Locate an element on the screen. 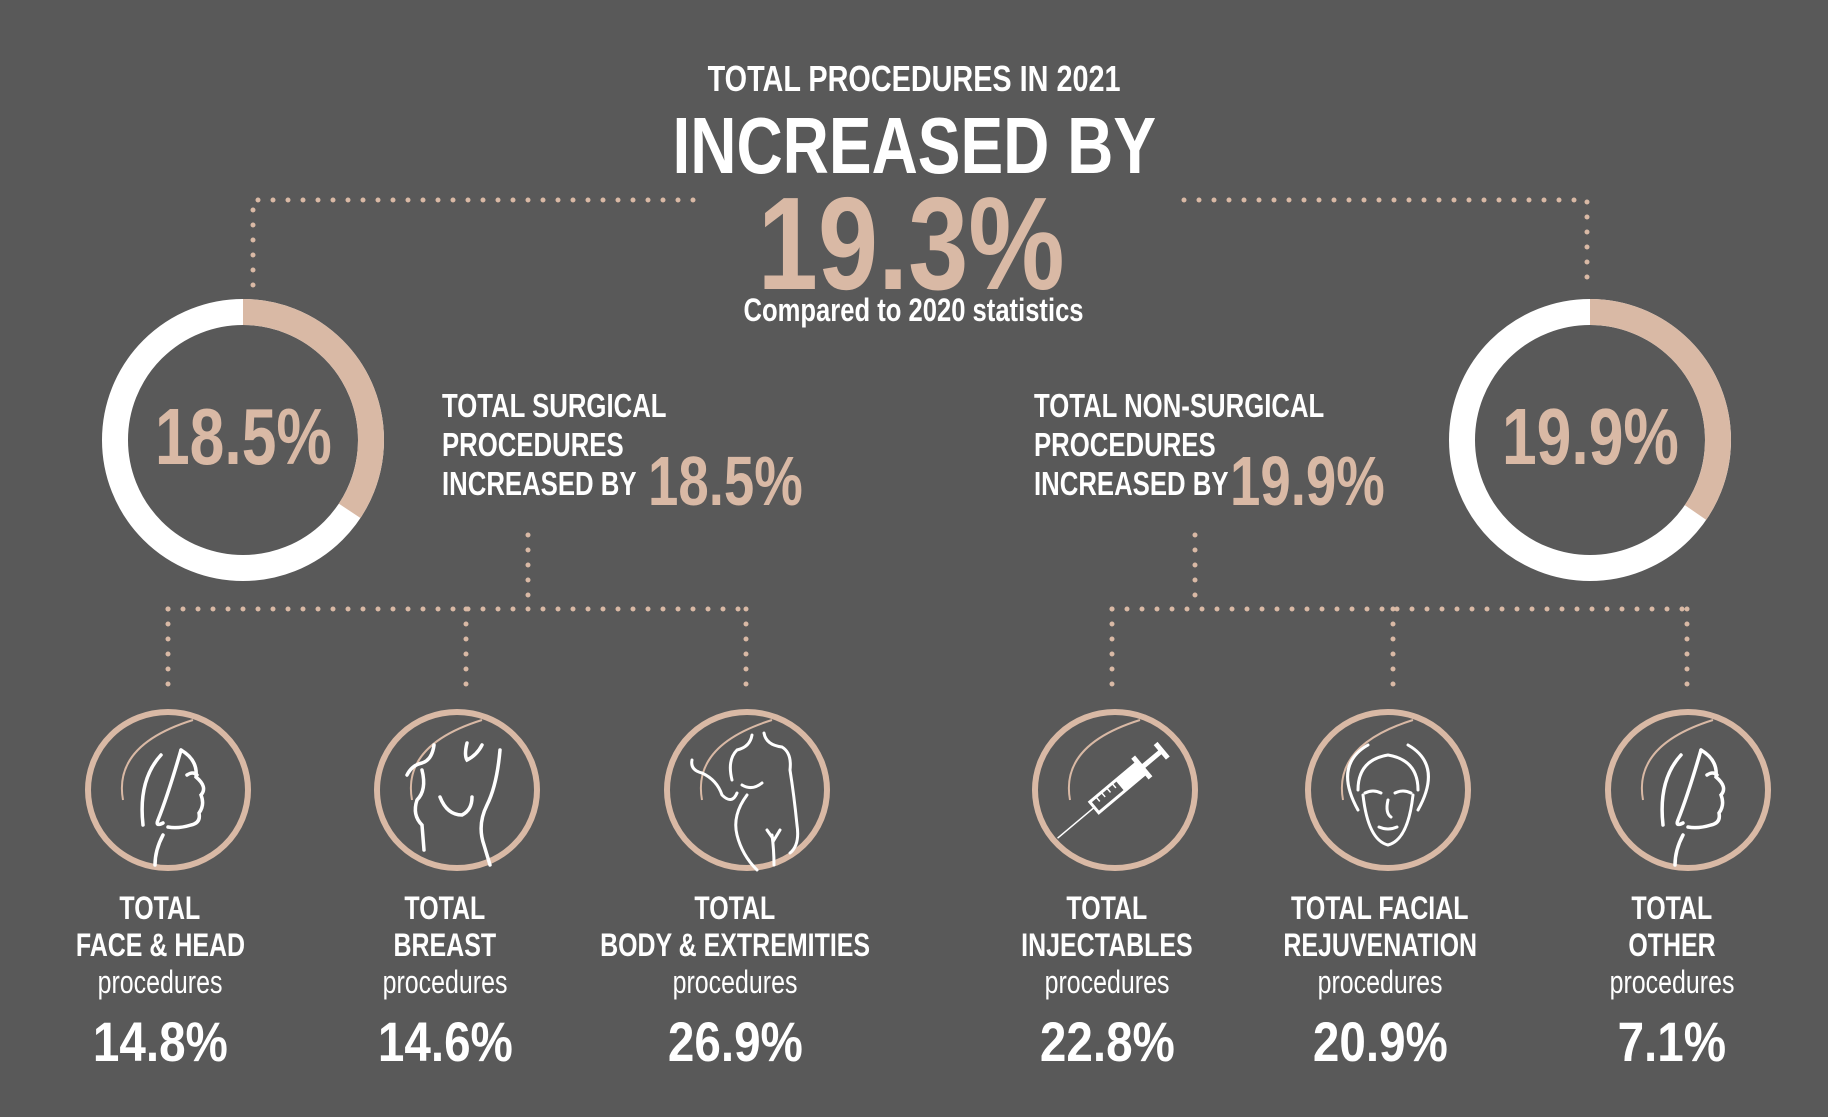  category-line2: BREAST is located at coordinates (445, 945).